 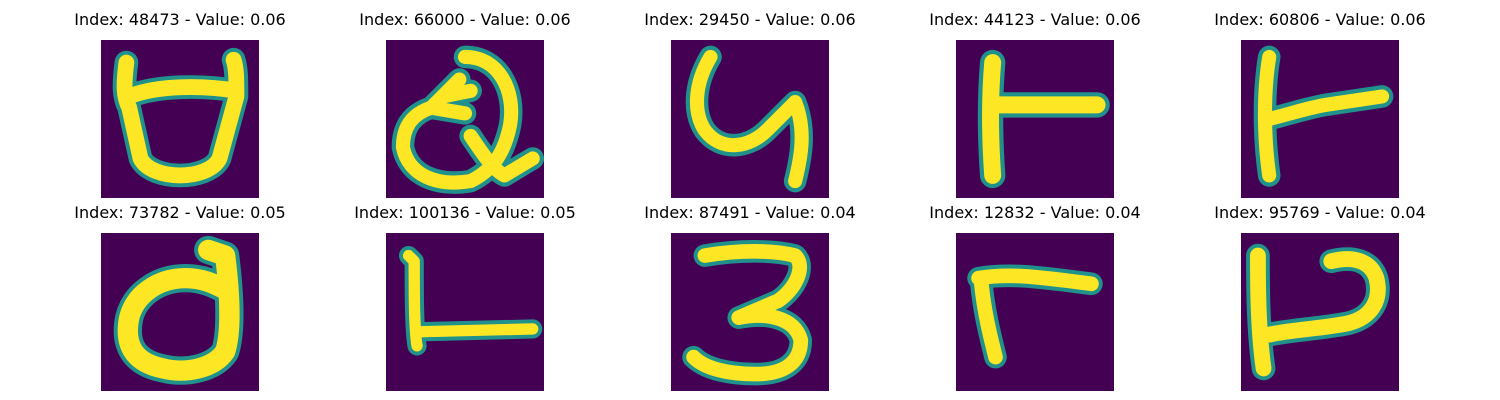 I want to click on panel-7: Index: 100136 - Value: 0.05, so click(x=465, y=295).